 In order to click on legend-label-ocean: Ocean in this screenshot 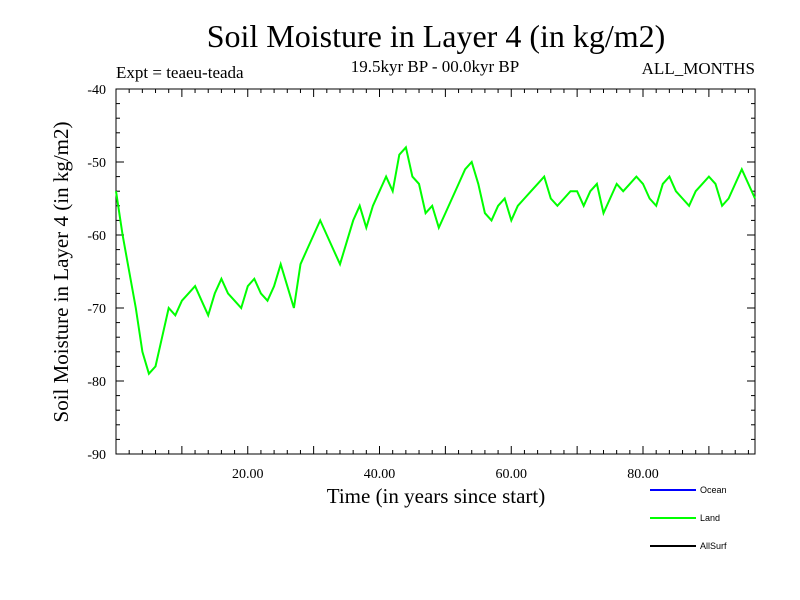, I will do `click(713, 490)`.